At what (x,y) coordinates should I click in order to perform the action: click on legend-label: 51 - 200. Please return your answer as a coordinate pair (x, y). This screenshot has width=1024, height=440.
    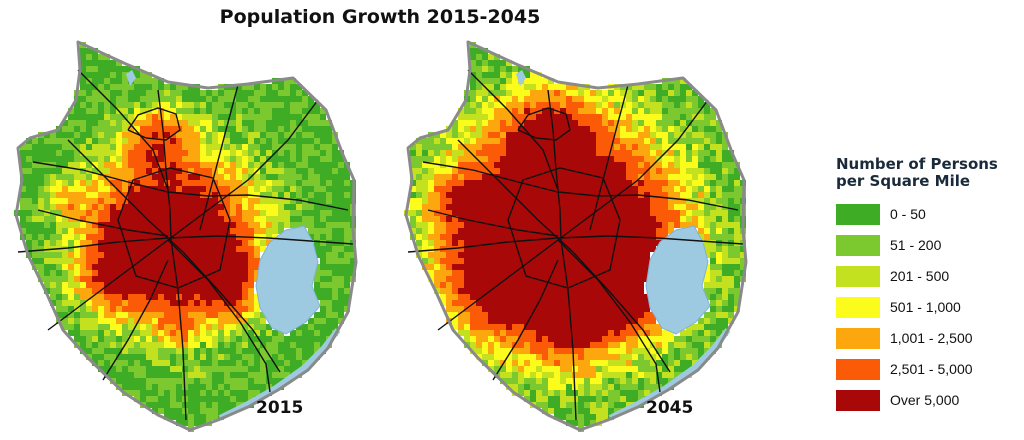
    Looking at the image, I should click on (916, 245).